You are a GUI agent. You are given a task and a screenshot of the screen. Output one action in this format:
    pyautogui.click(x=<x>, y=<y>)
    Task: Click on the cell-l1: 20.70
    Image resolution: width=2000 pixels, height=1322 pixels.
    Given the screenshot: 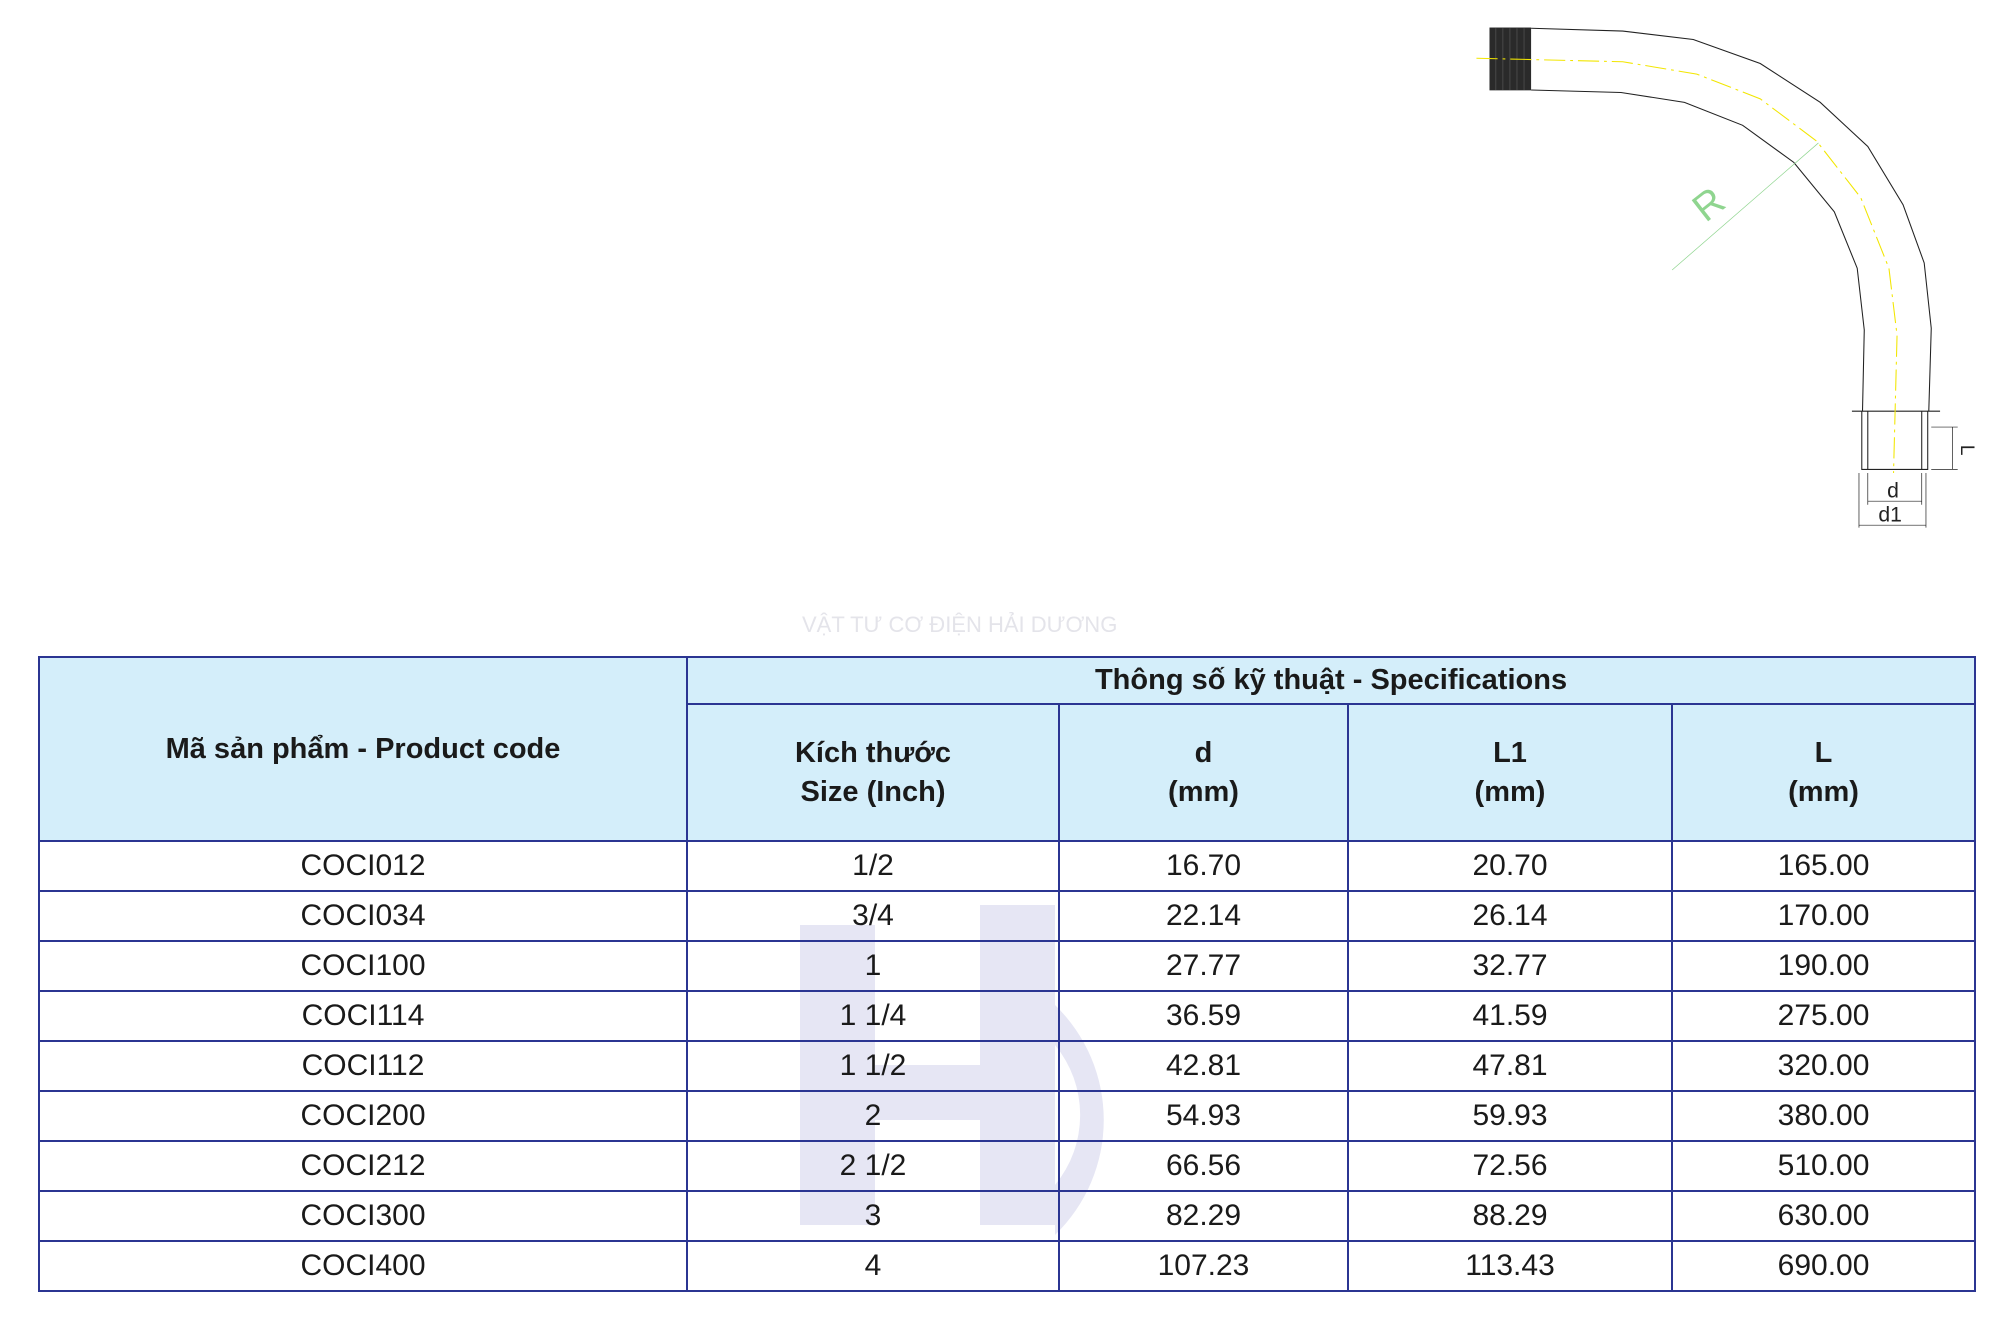 What is the action you would take?
    pyautogui.click(x=1510, y=866)
    